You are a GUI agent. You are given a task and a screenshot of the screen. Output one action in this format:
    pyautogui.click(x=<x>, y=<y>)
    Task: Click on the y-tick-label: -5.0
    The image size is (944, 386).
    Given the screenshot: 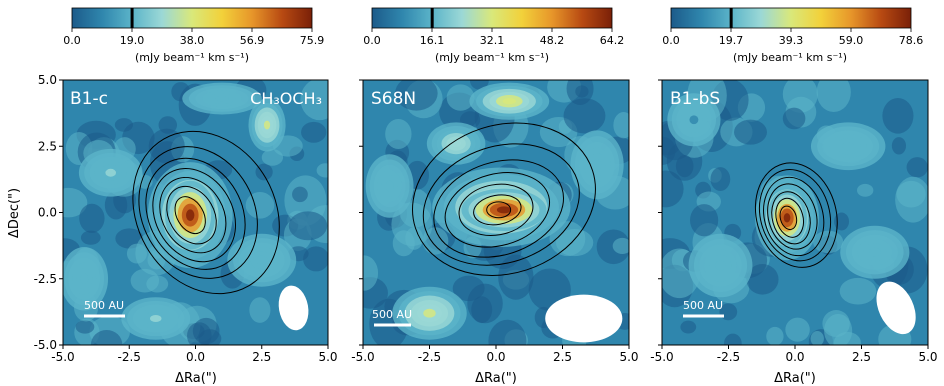 What is the action you would take?
    pyautogui.click(x=45, y=345)
    